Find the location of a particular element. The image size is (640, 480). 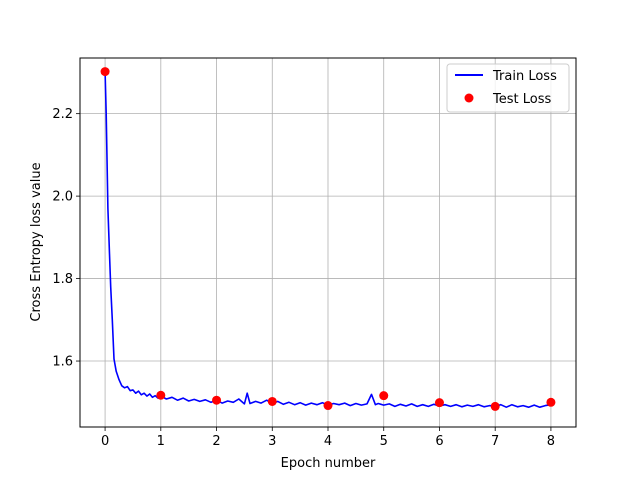

y-tick-label: 1.6 is located at coordinates (62, 362).